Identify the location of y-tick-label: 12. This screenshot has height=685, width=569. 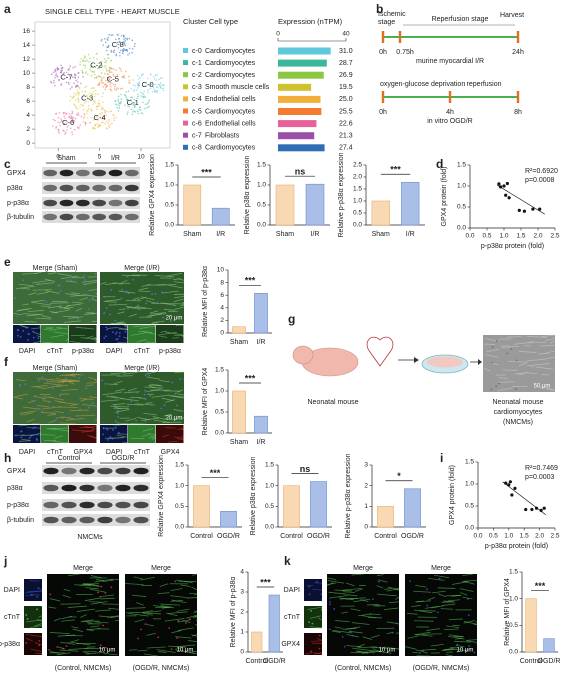
(27, 59).